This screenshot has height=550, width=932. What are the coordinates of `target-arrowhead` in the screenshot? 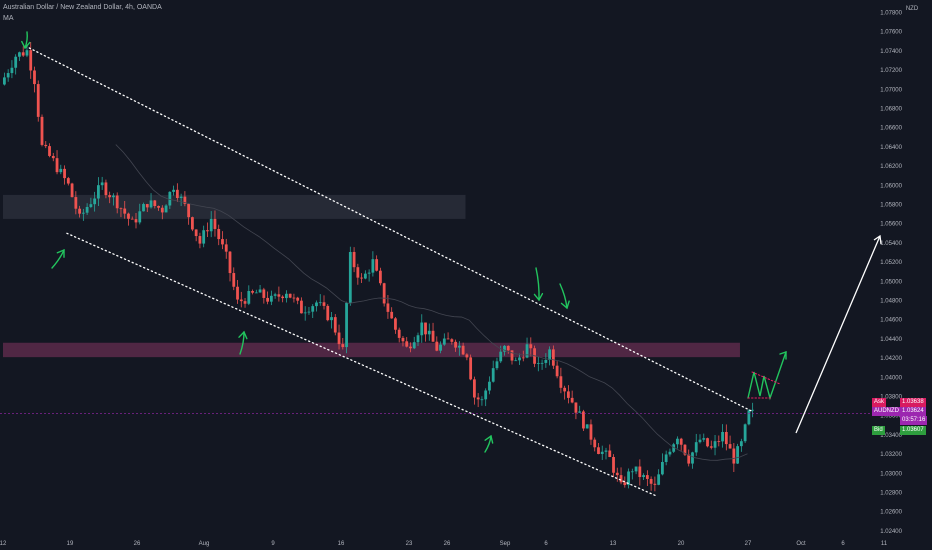 It's located at (877, 239).